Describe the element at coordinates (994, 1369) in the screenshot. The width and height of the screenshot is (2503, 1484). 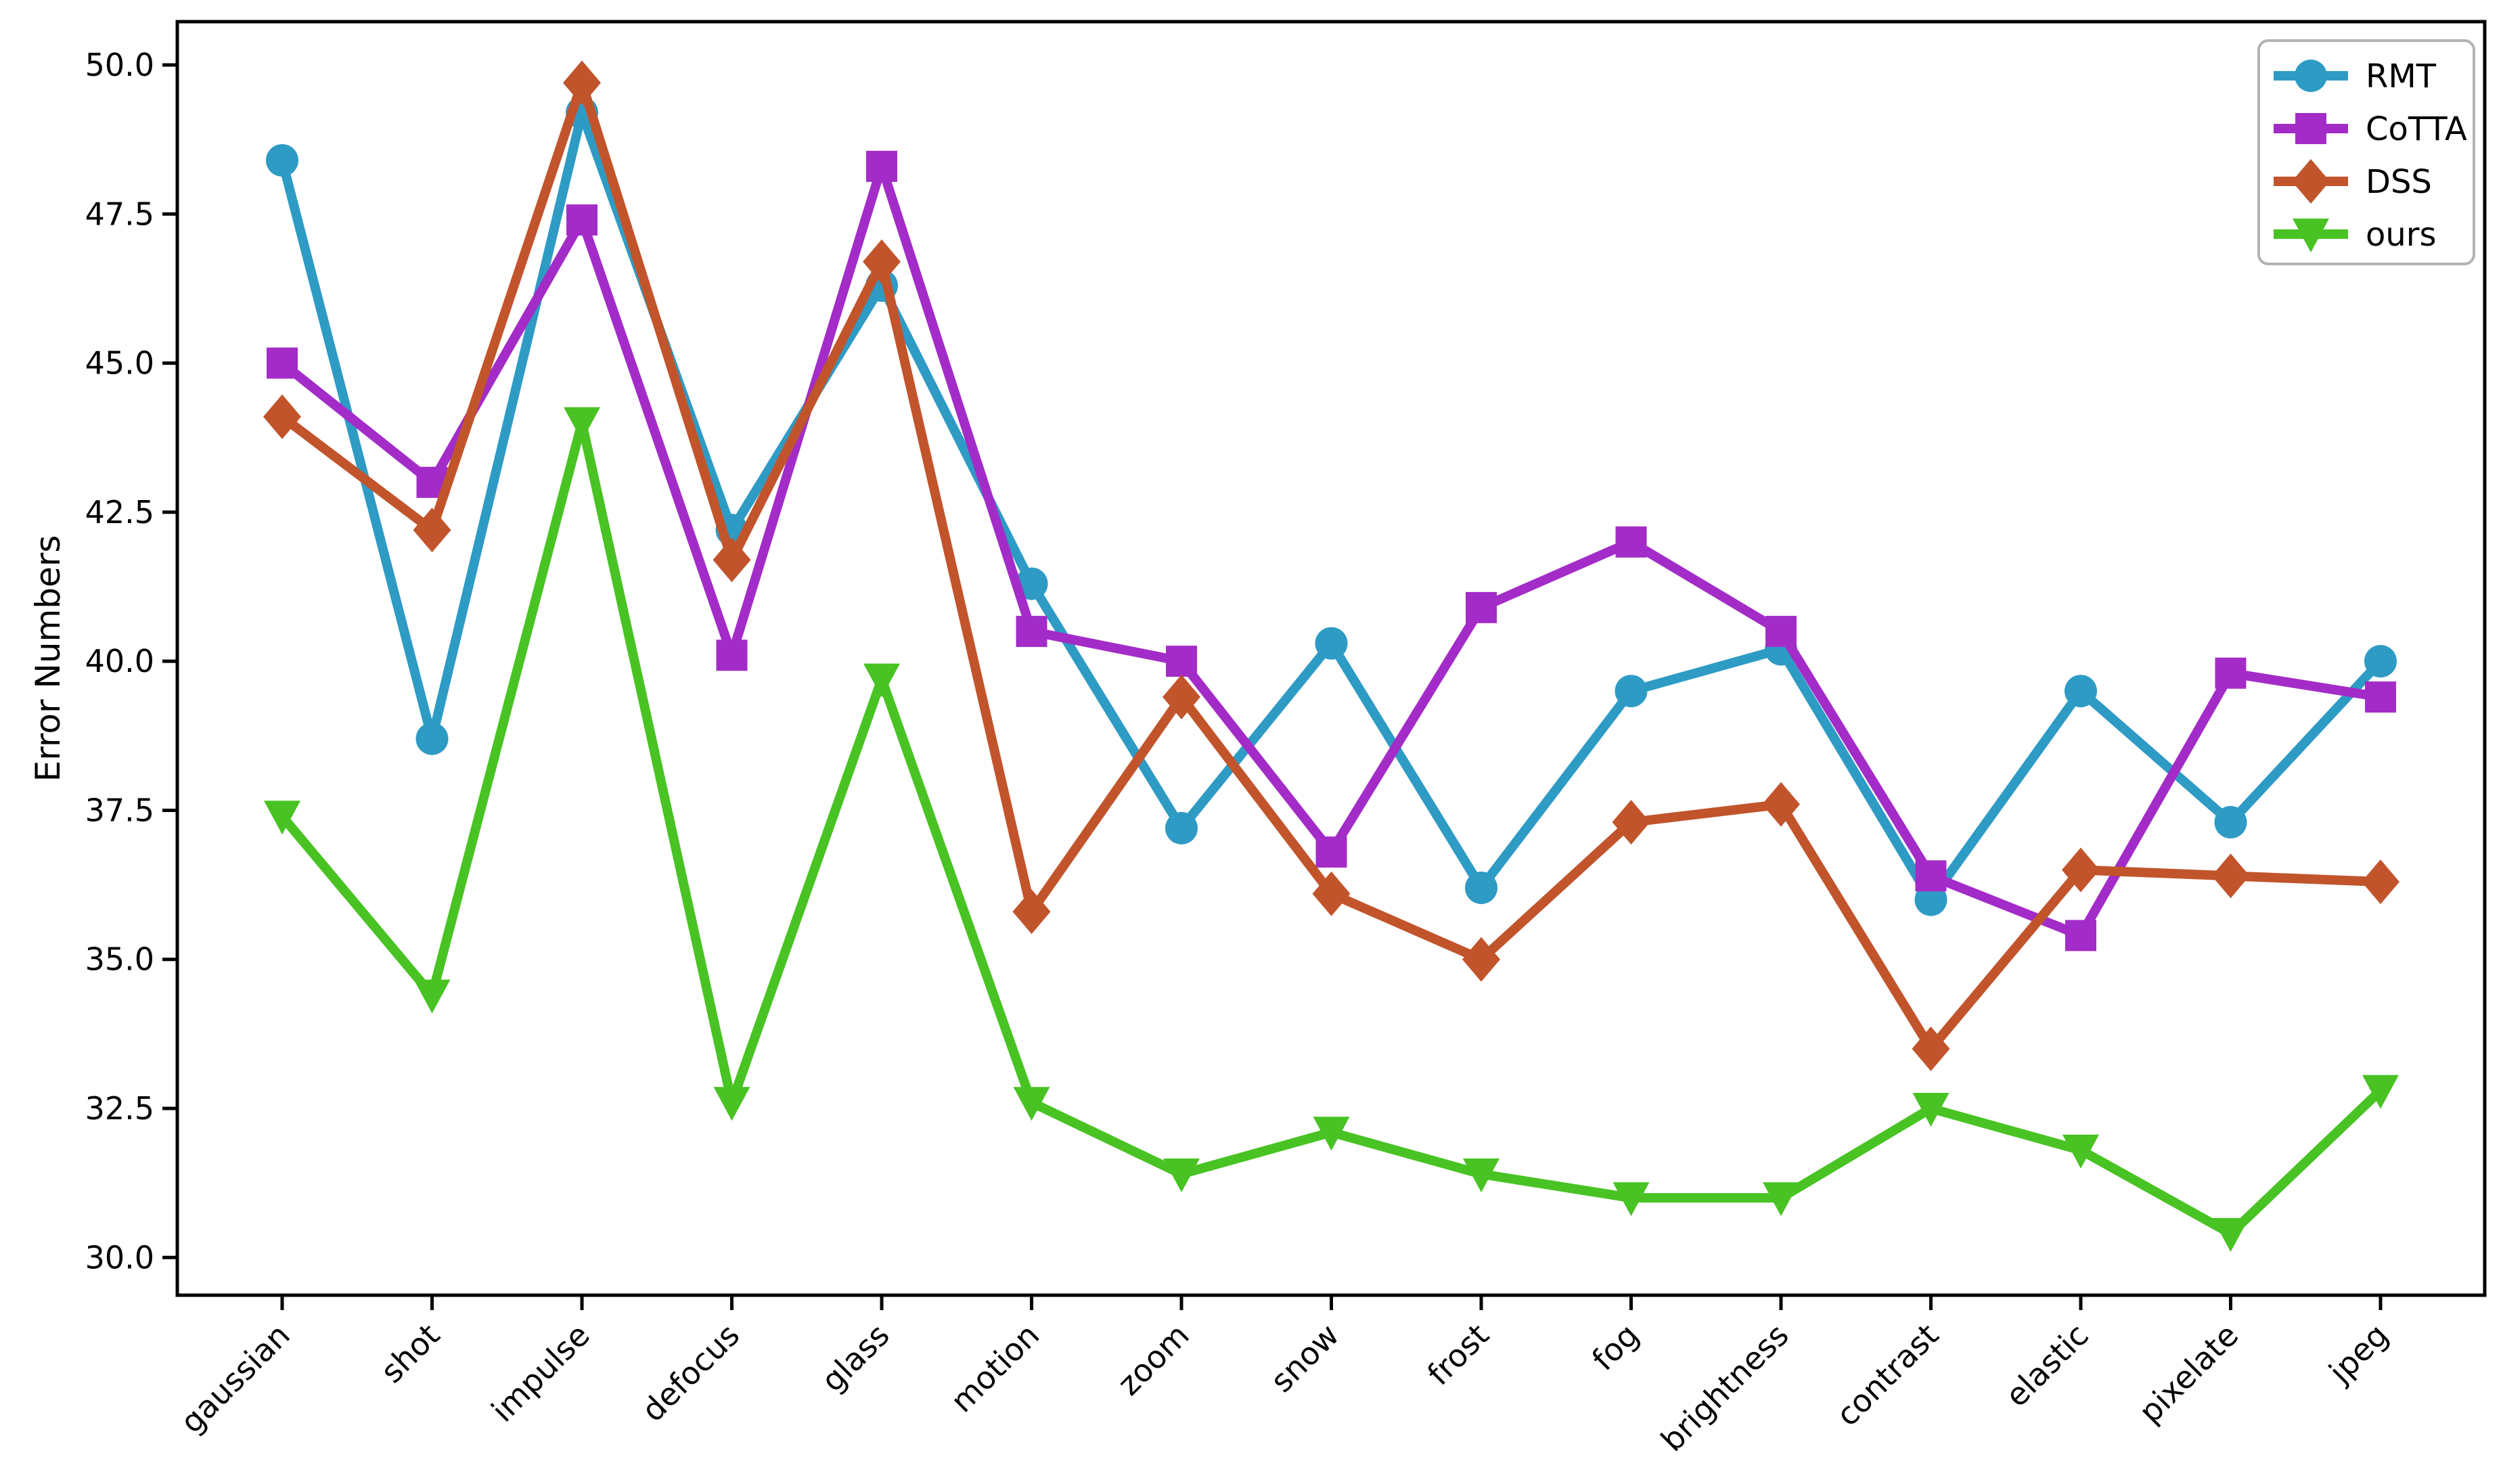
I see `x-axis-tick-label: motion` at that location.